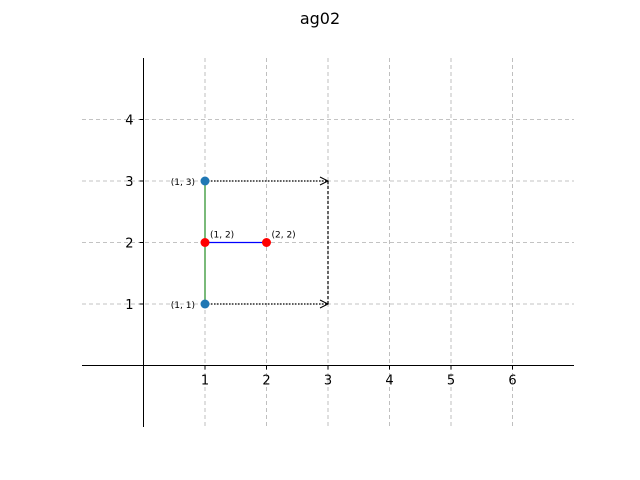  What do you see at coordinates (129, 244) in the screenshot?
I see `y-tick-label: 2` at bounding box center [129, 244].